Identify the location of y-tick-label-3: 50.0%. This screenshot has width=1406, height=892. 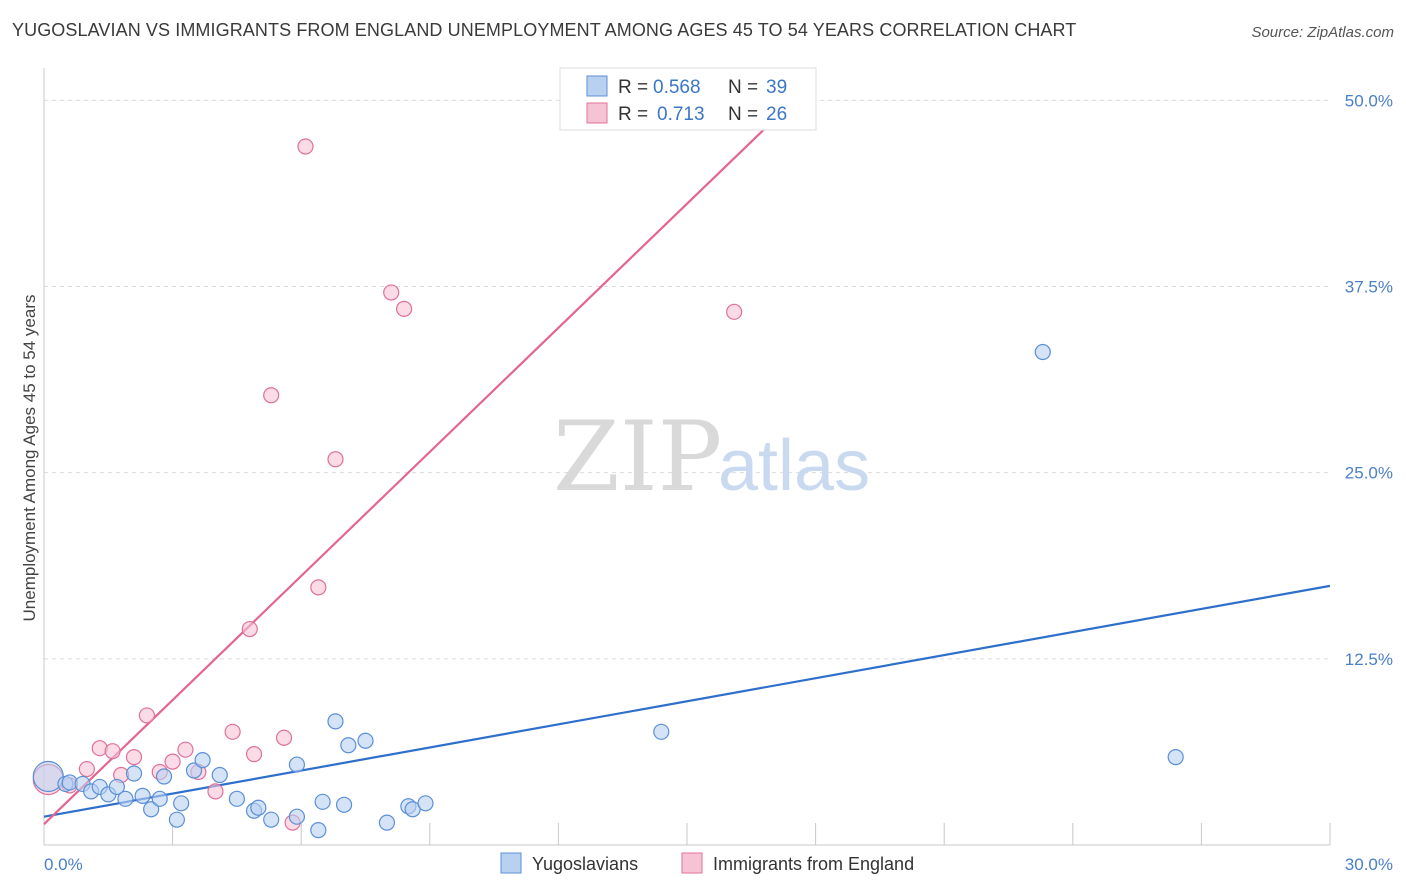
(1369, 100).